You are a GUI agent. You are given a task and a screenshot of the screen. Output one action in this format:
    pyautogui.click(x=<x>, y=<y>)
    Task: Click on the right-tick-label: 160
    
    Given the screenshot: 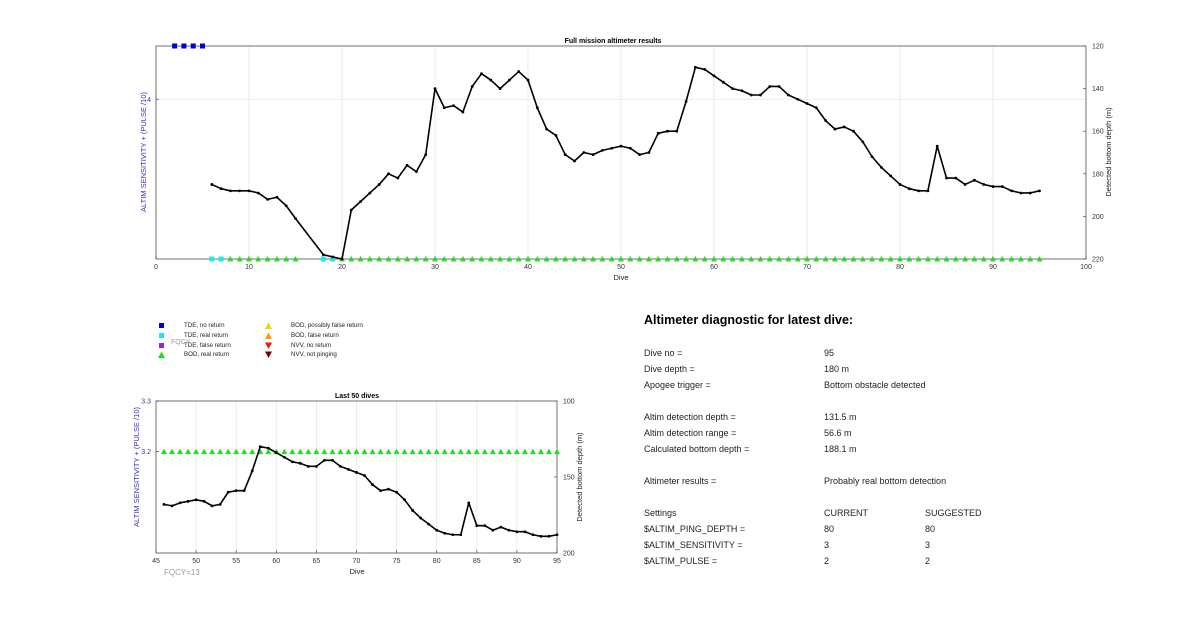 What is the action you would take?
    pyautogui.click(x=1098, y=132)
    